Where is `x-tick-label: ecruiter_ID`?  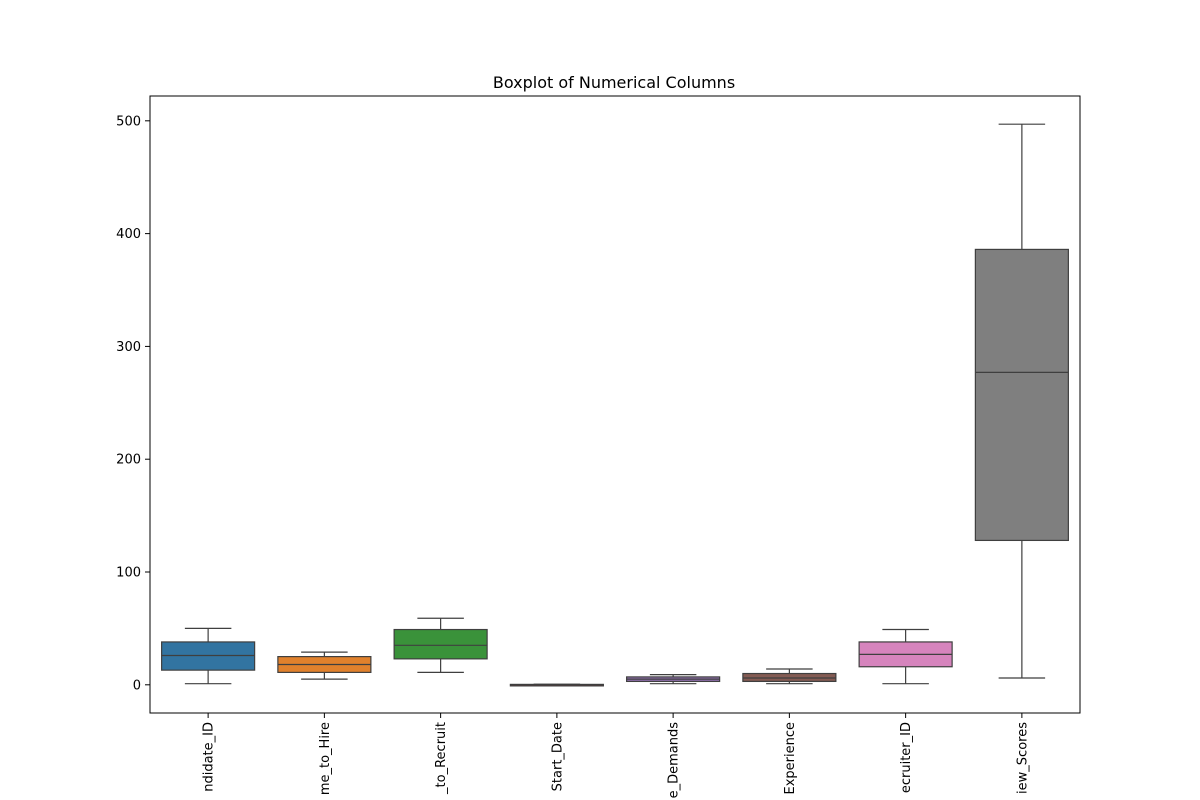
x-tick-label: ecruiter_ID is located at coordinates (906, 757).